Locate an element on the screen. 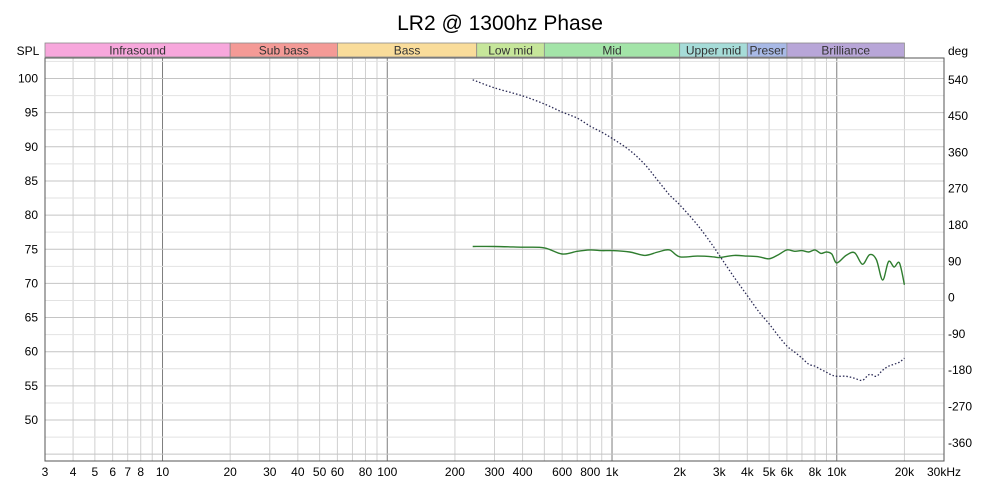 This screenshot has width=1000, height=483. y-tick-label-left: 60 is located at coordinates (32, 352).